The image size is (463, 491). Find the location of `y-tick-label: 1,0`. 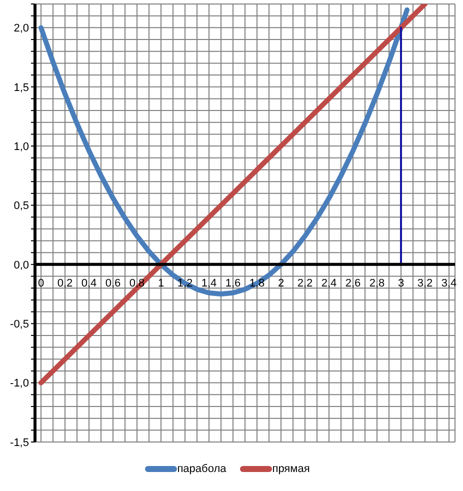

y-tick-label: 1,0 is located at coordinates (21, 146).